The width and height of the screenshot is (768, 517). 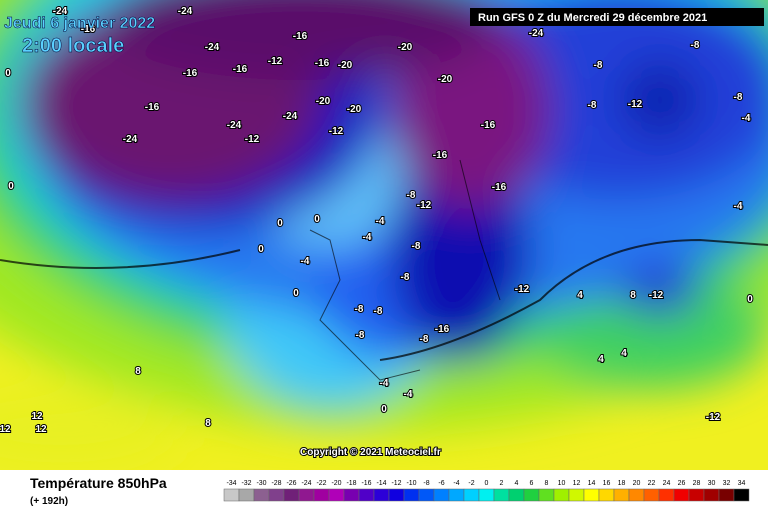 I want to click on run-box, so click(x=617, y=17).